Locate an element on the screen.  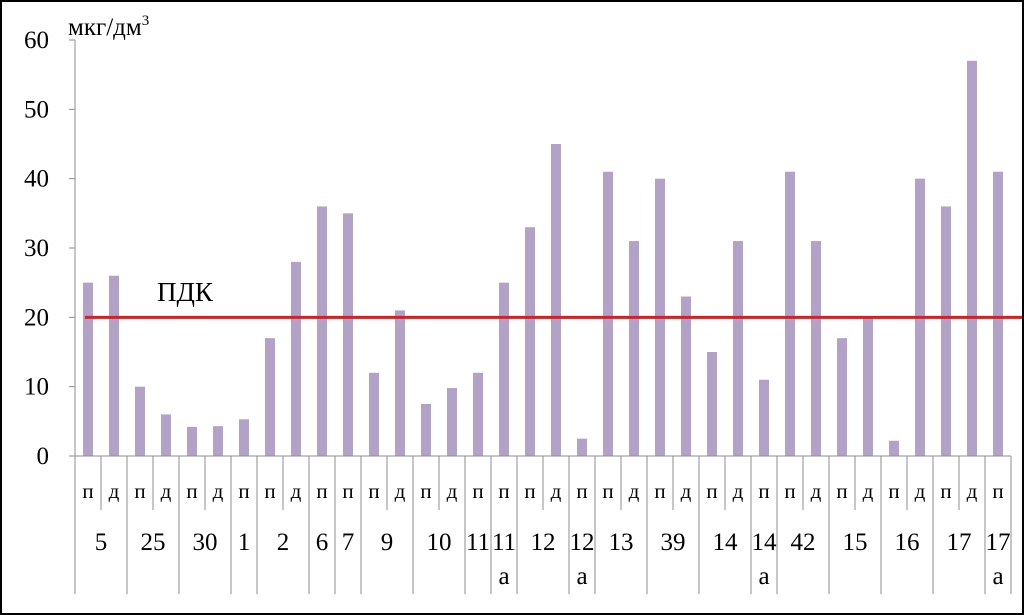
y-tick-label: 60 is located at coordinates (36, 40).